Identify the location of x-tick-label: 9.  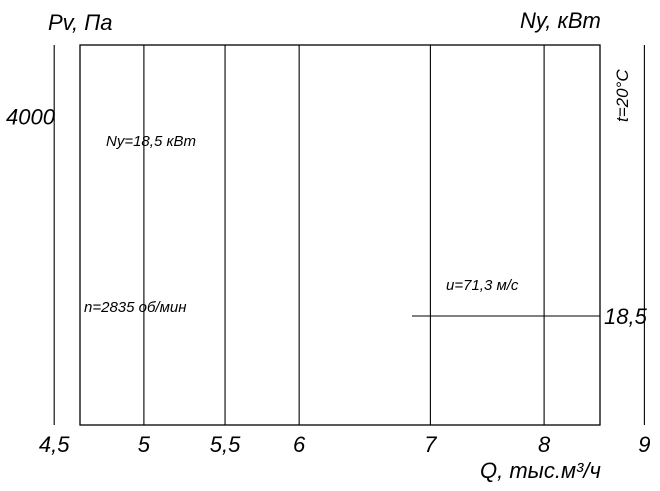
(644, 444).